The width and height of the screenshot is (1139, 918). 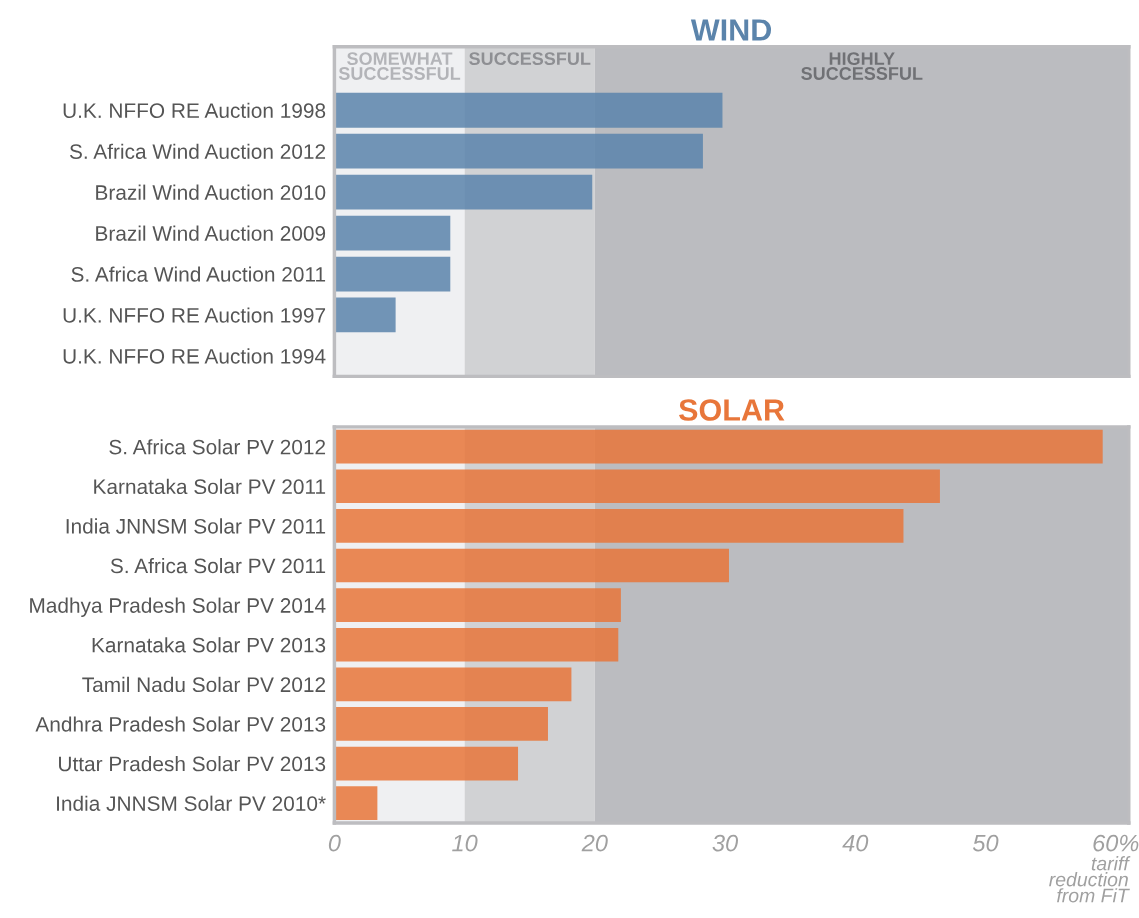 What do you see at coordinates (985, 843) in the screenshot?
I see `x-tick-label: 50` at bounding box center [985, 843].